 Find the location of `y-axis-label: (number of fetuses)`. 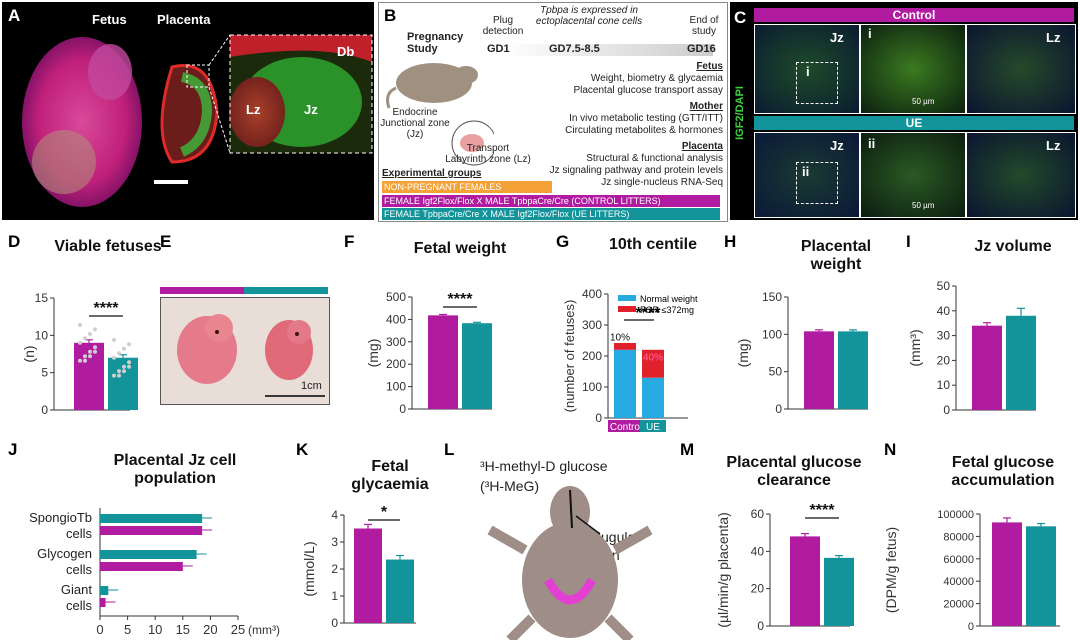

y-axis-label: (number of fetuses) is located at coordinates (569, 356).